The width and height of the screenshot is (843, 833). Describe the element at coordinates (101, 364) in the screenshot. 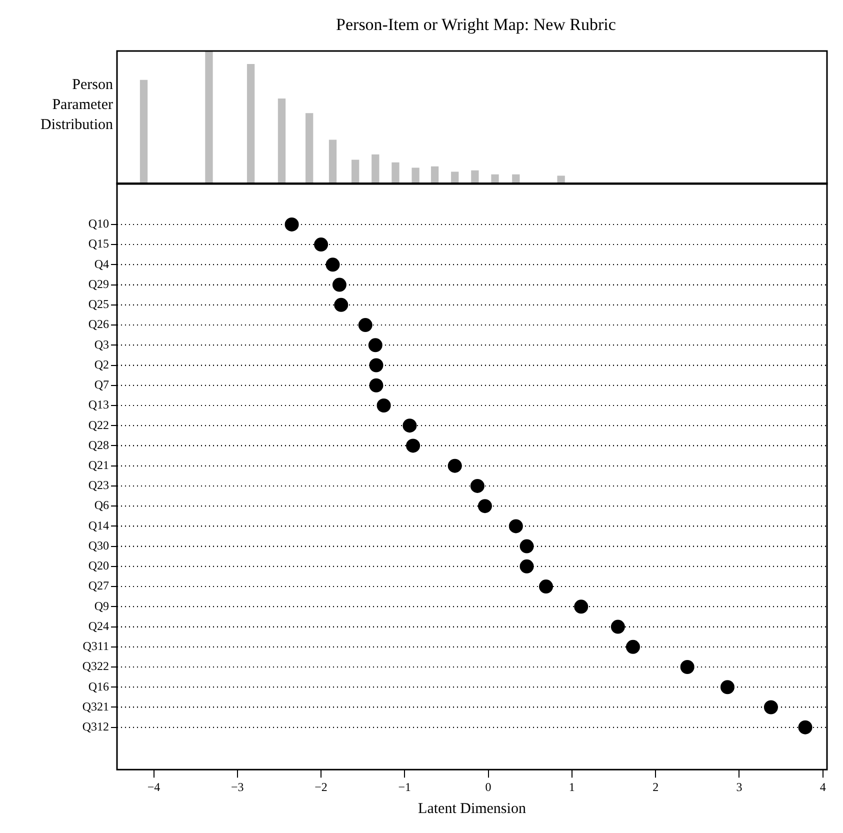

I see `y-tick-label: Q2` at that location.